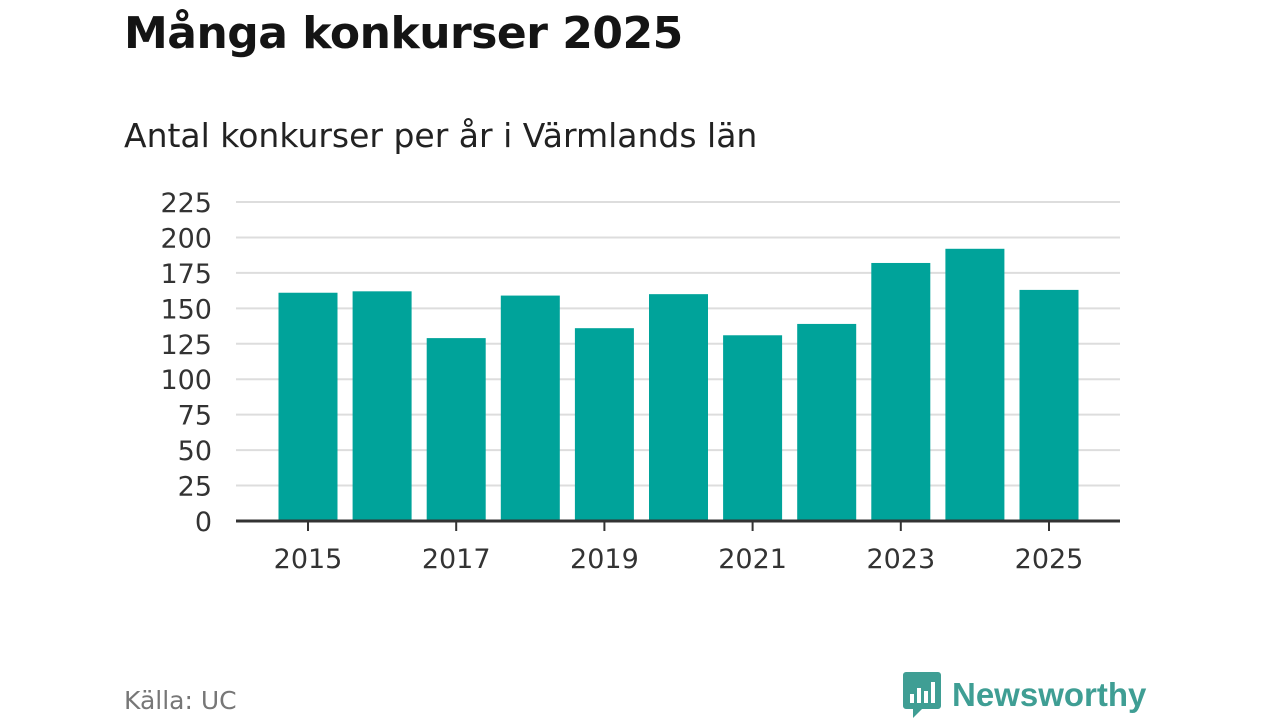  I want to click on bar-2018, so click(530, 408).